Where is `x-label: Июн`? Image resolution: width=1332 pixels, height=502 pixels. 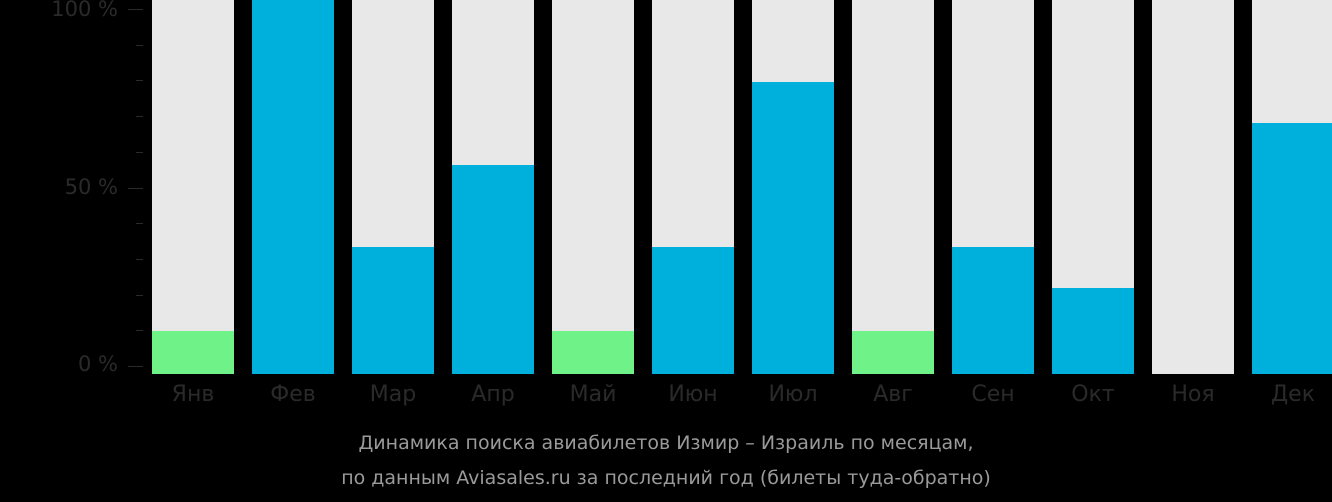
x-label: Июн is located at coordinates (693, 394).